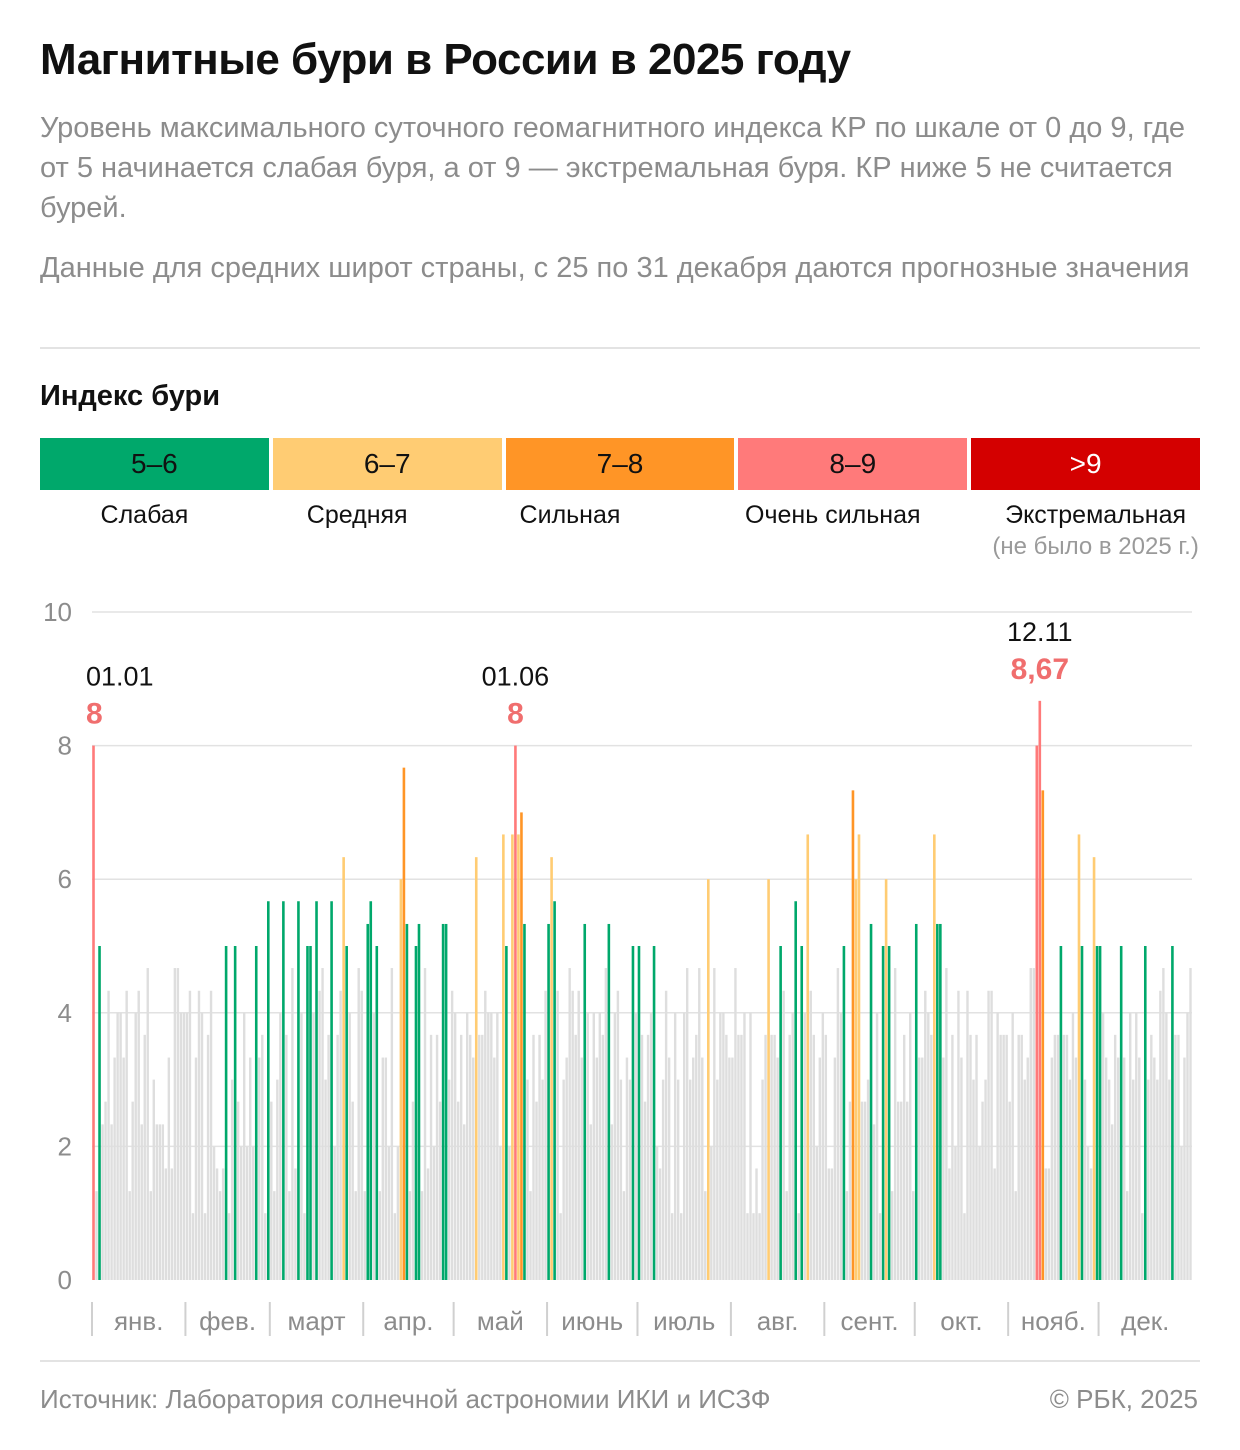 The image size is (1240, 1450). I want to click on month-label: май, so click(500, 1321).